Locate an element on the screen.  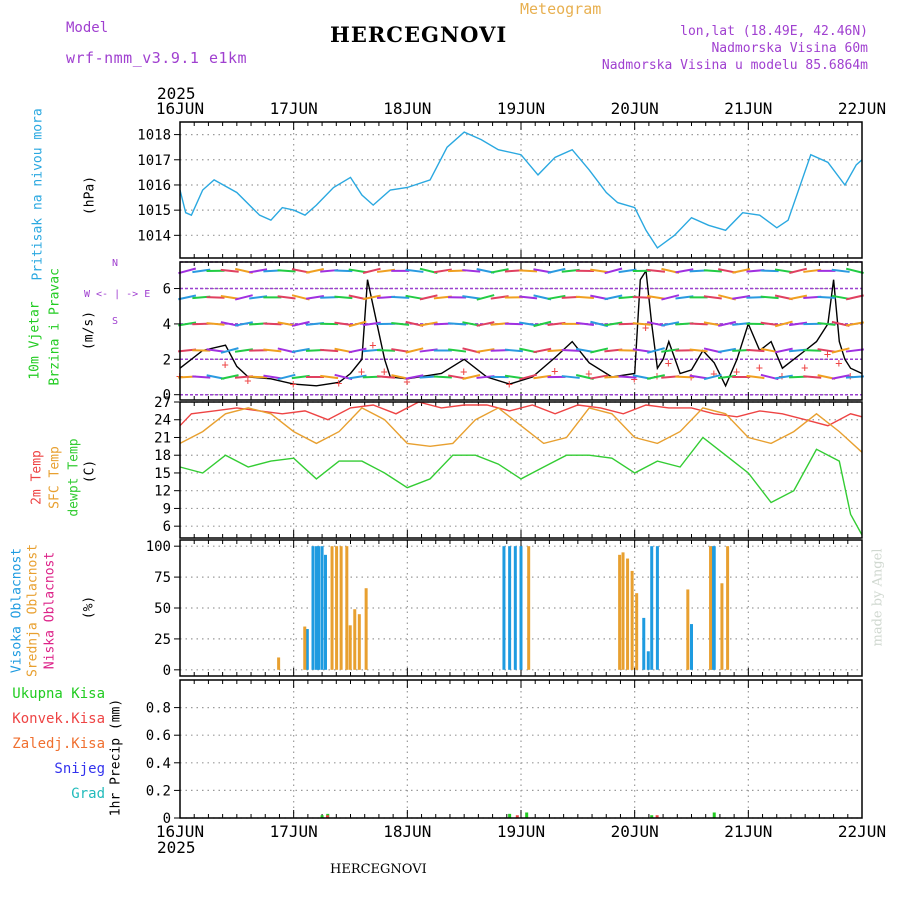
ytick-label: 0.2 is located at coordinates (158, 791).